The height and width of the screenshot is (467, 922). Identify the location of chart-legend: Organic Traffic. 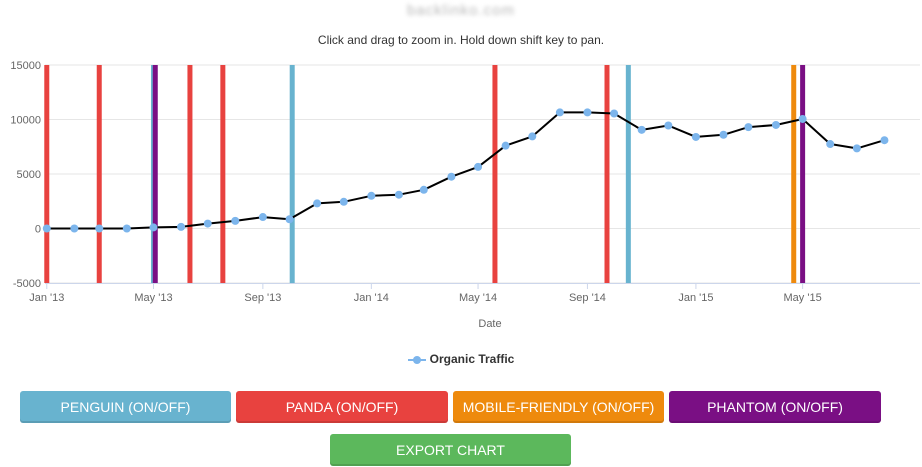
(461, 359).